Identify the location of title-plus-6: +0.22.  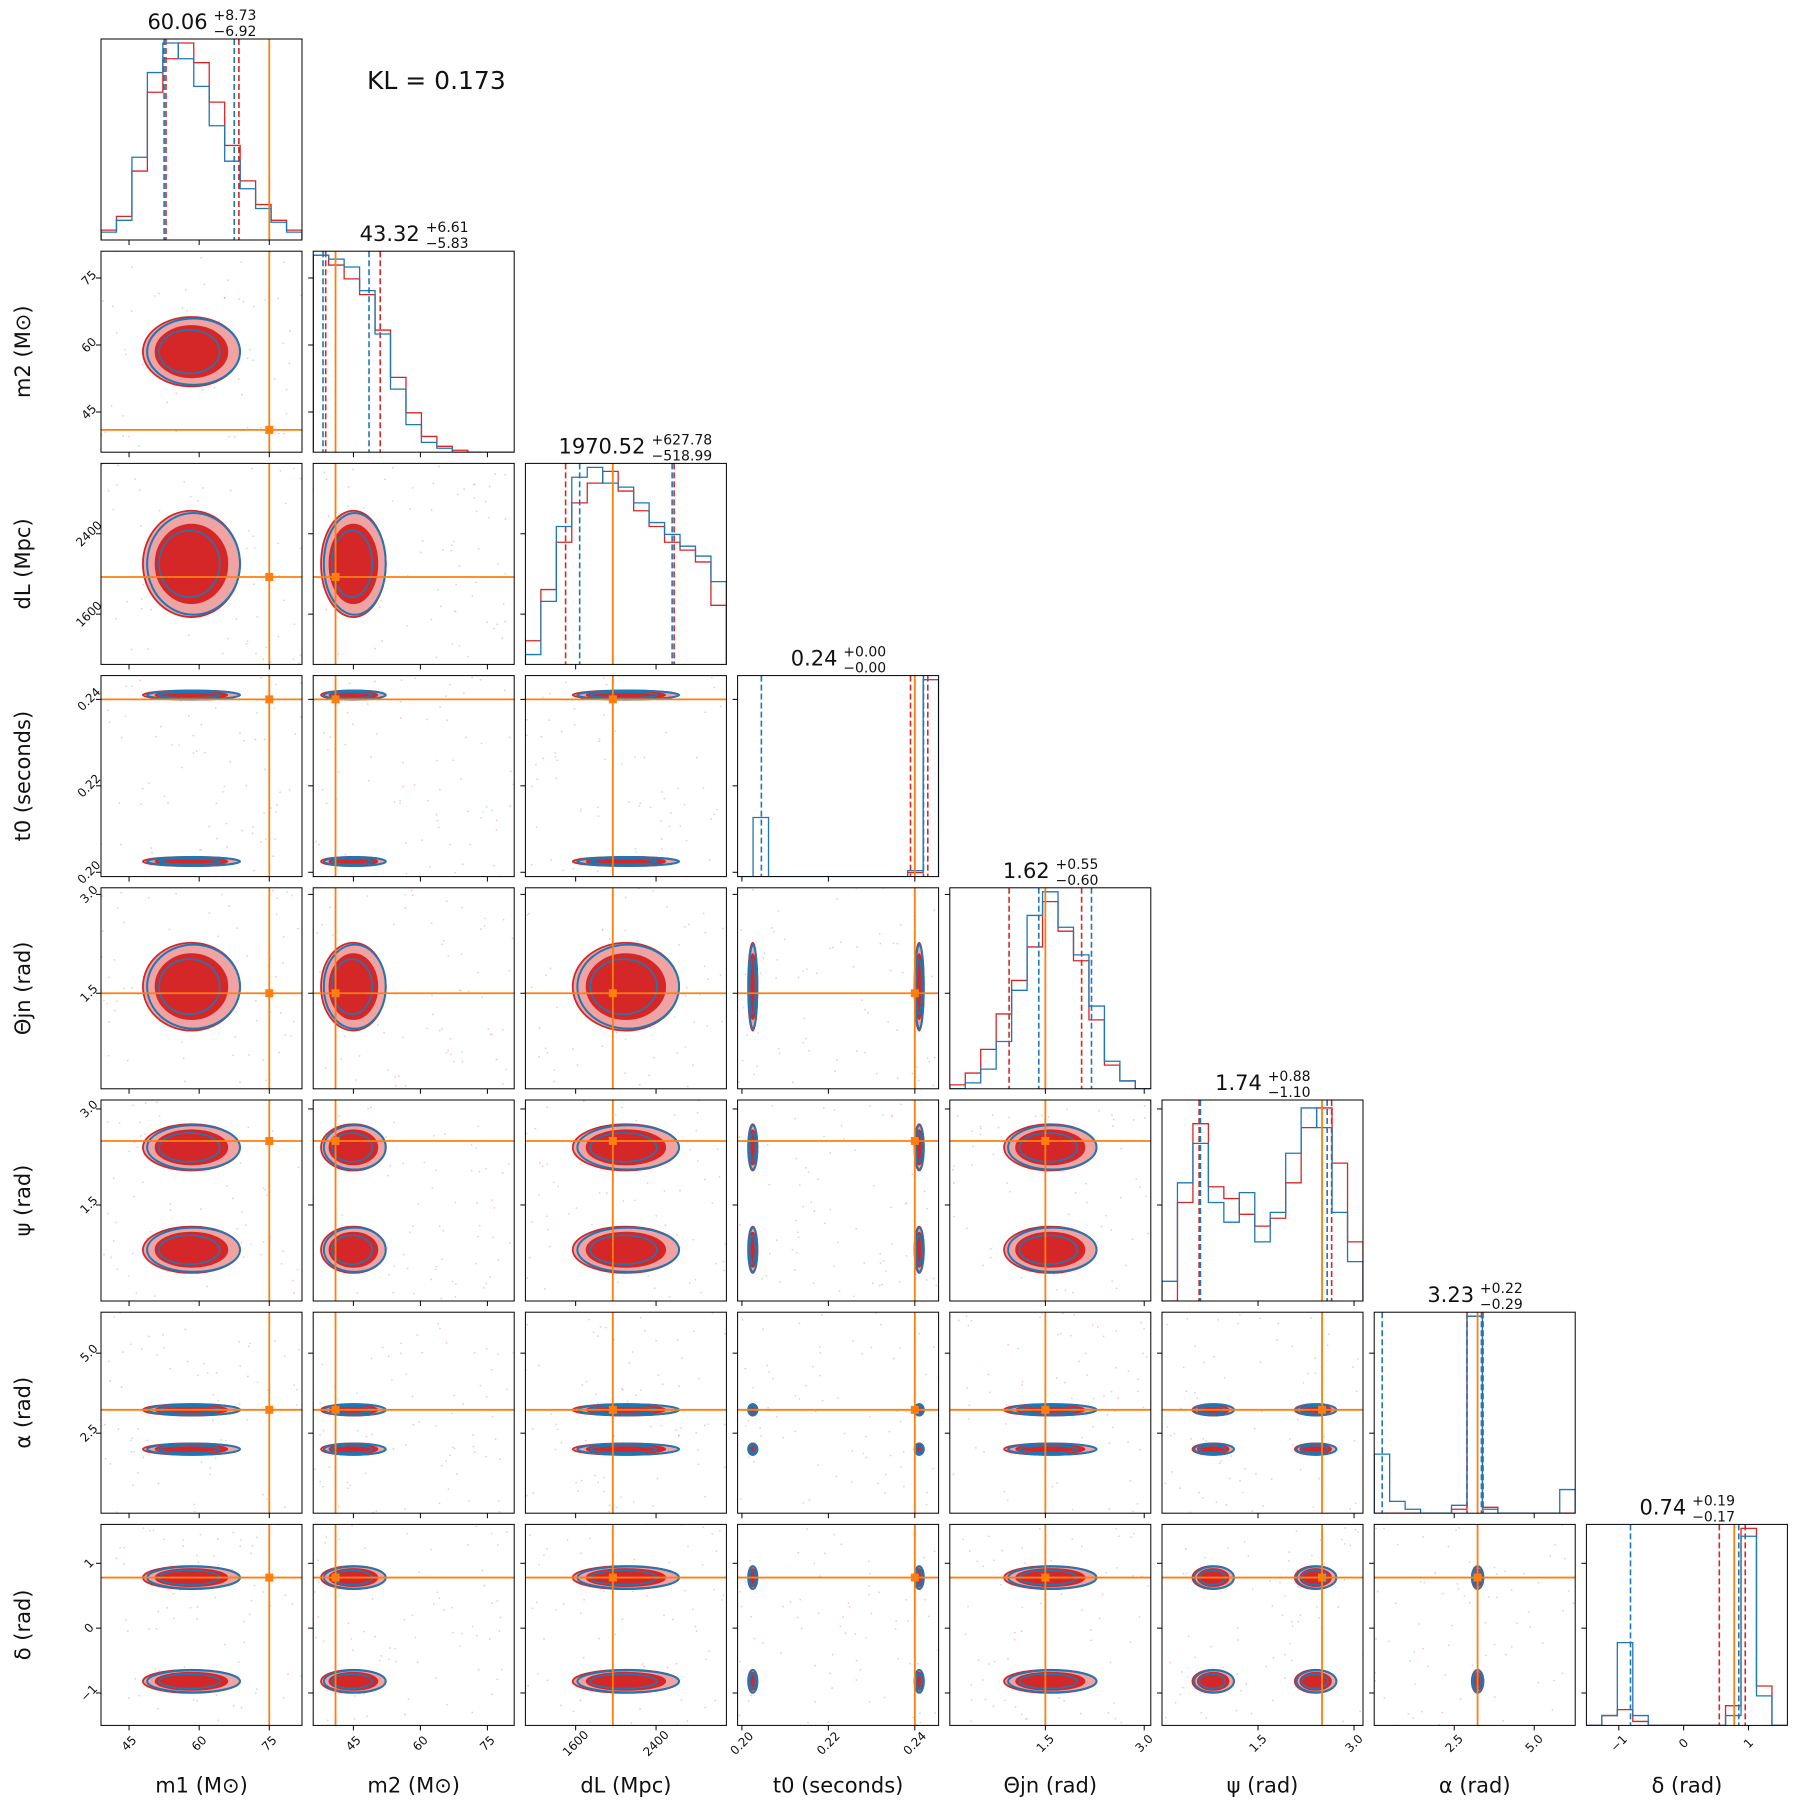
(1501, 1289).